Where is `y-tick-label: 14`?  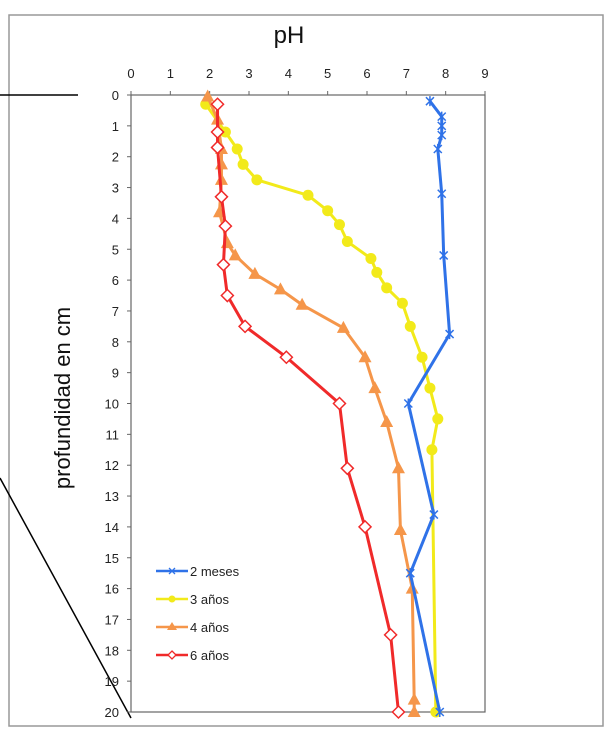
y-tick-label: 14 is located at coordinates (112, 527).